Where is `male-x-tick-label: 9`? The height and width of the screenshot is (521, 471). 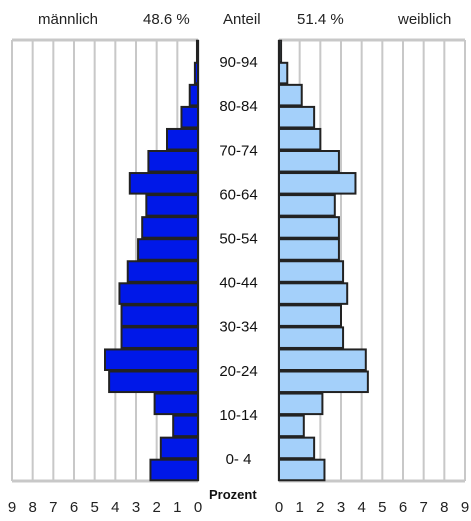 male-x-tick-label: 9 is located at coordinates (12, 507).